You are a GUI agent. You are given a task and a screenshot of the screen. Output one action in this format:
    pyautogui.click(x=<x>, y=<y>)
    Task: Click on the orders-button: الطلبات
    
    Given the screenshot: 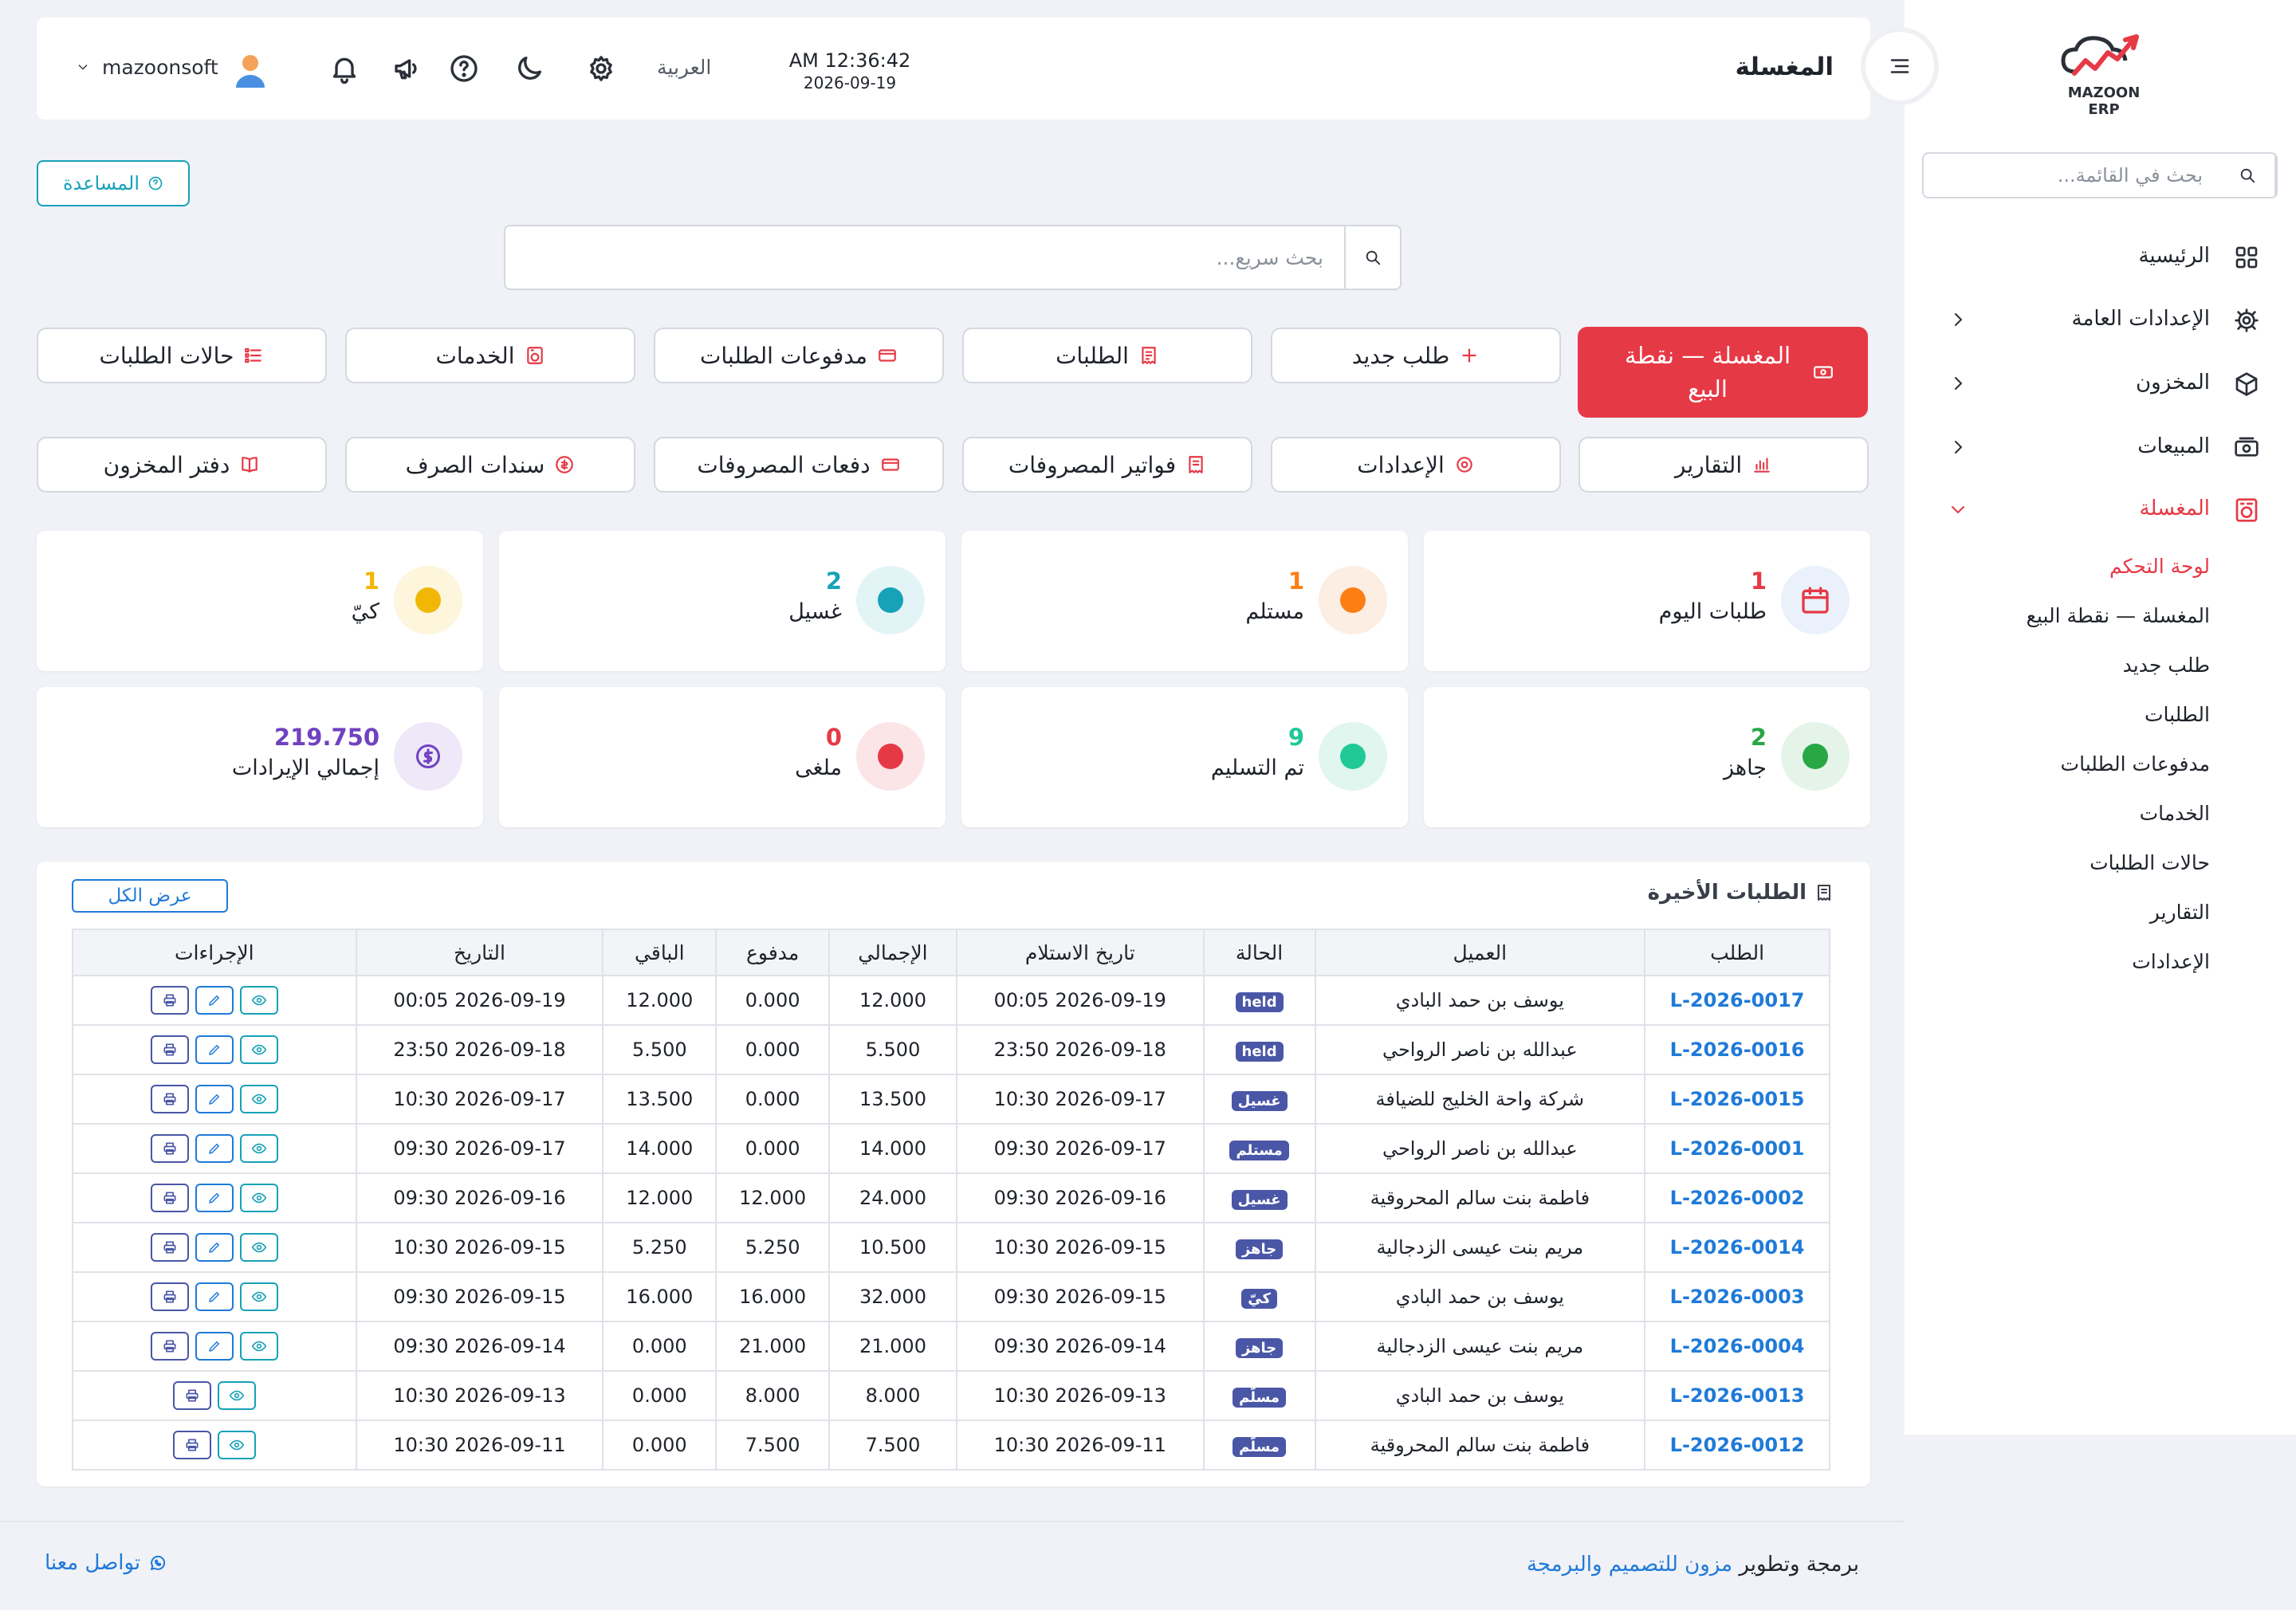 What is the action you would take?
    pyautogui.click(x=1107, y=355)
    